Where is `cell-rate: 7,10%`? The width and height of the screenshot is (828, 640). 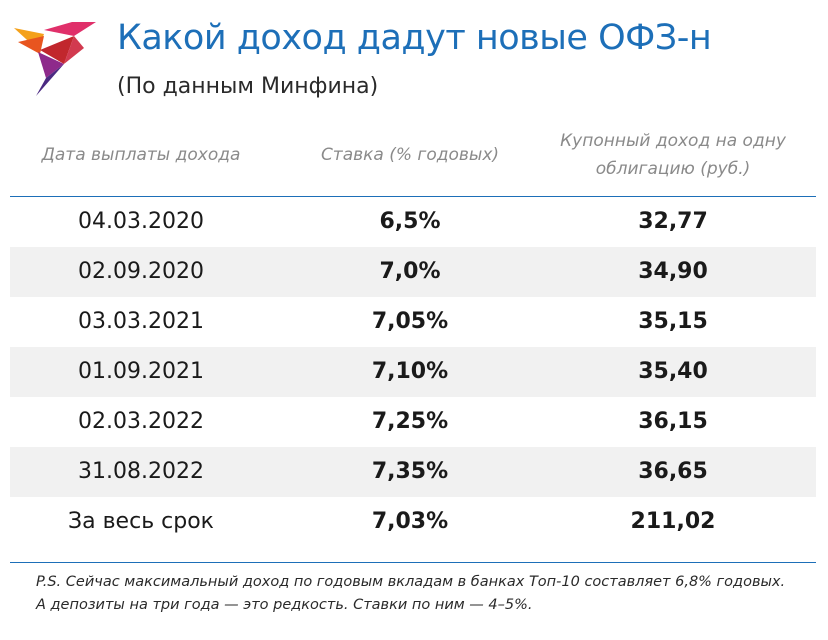 cell-rate: 7,10% is located at coordinates (410, 371).